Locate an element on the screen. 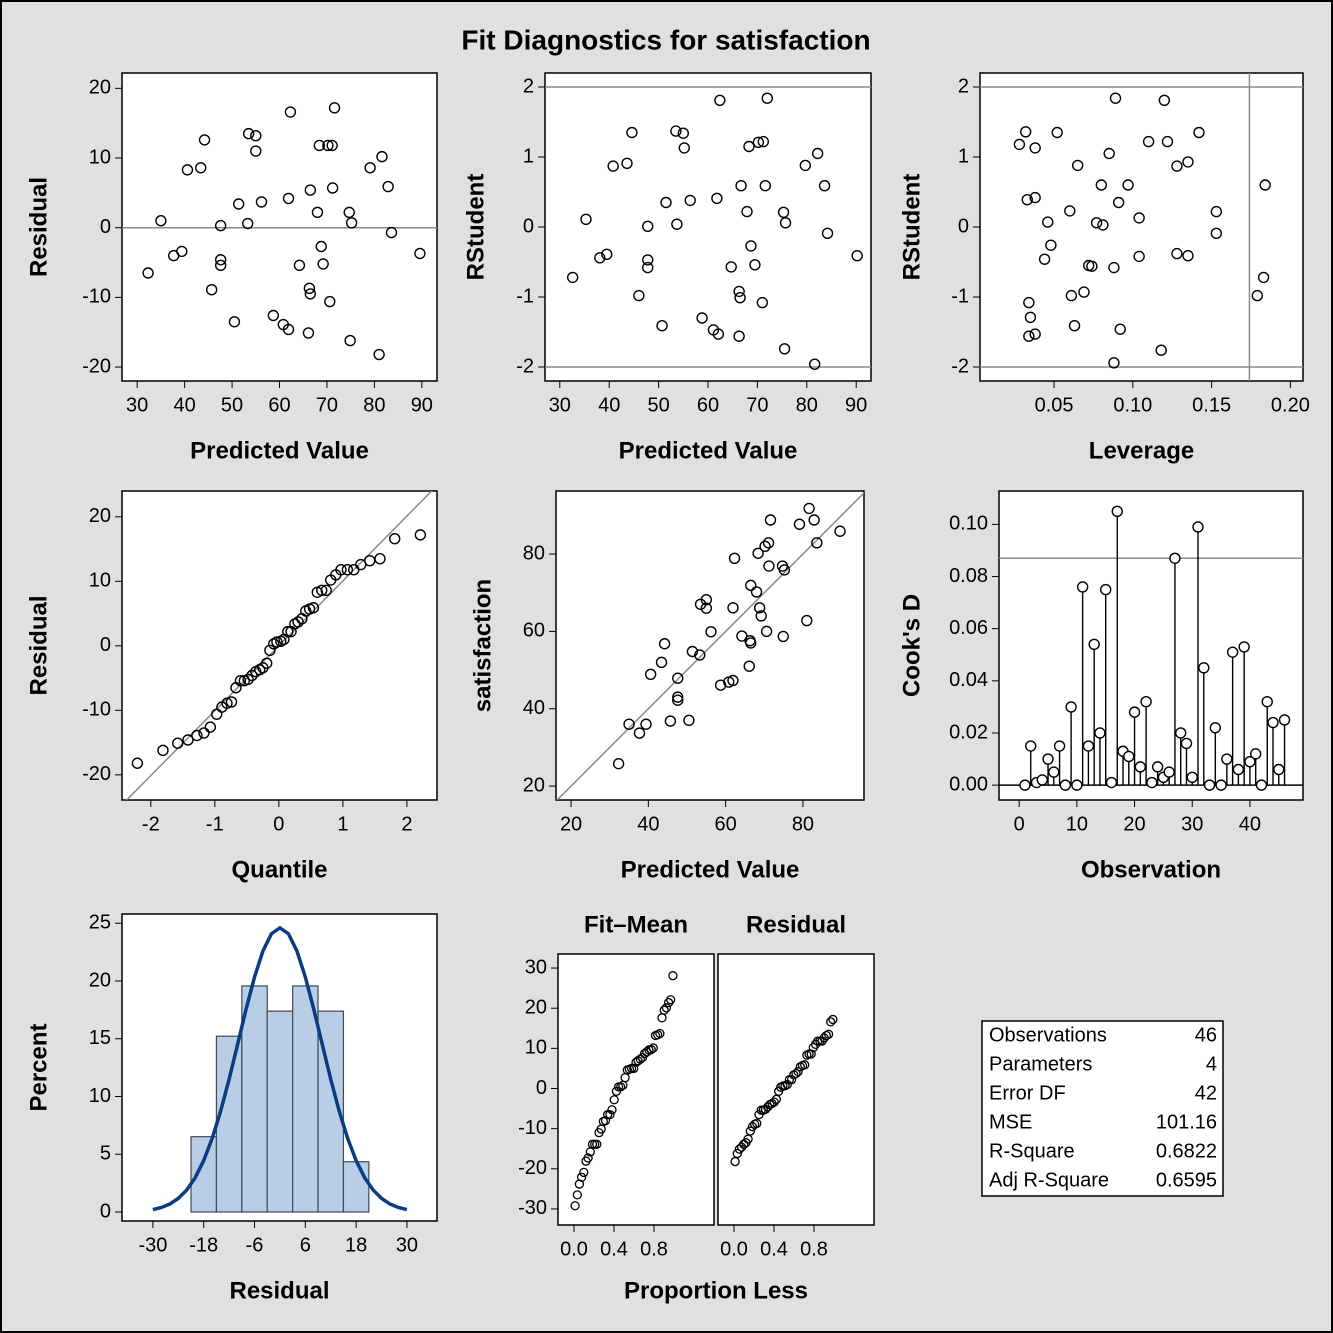 The image size is (1333, 1333). x-tick-label: 50 is located at coordinates (232, 405).